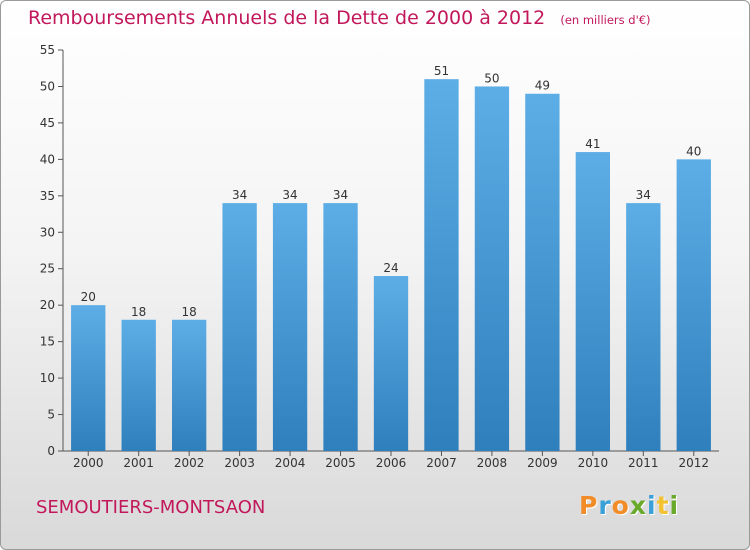 This screenshot has width=750, height=550. Describe the element at coordinates (693, 151) in the screenshot. I see `bar-value-label: 40` at that location.